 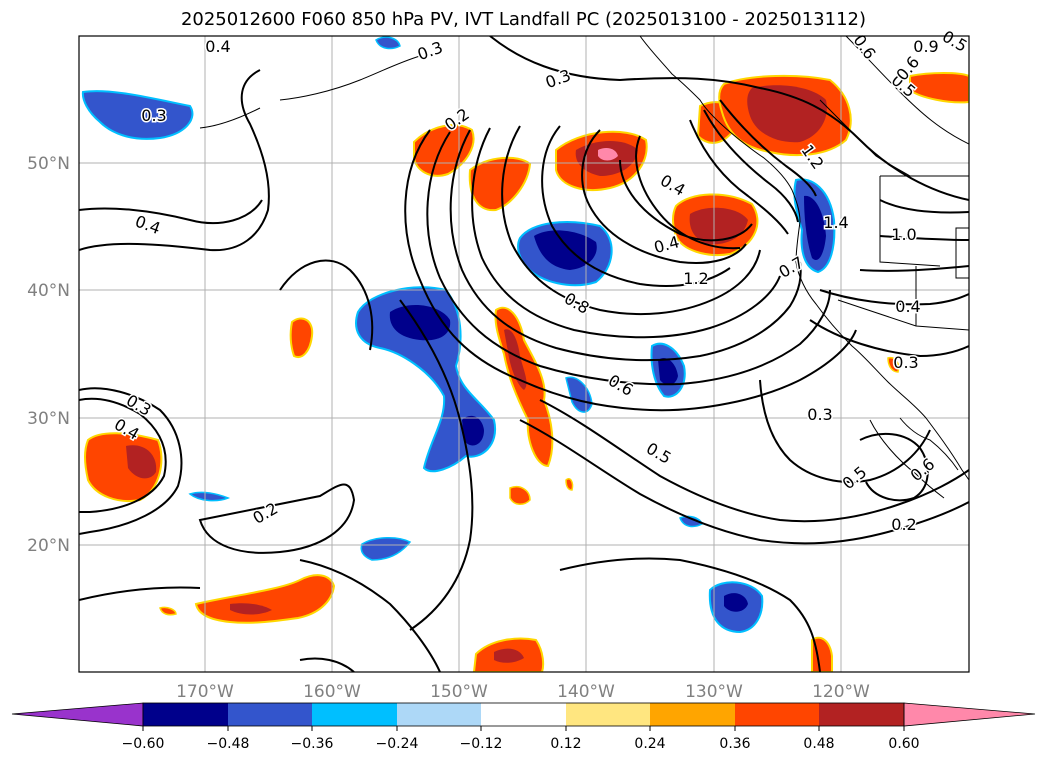 What do you see at coordinates (48, 546) in the screenshot?
I see `lat-tick-label: 20°N` at bounding box center [48, 546].